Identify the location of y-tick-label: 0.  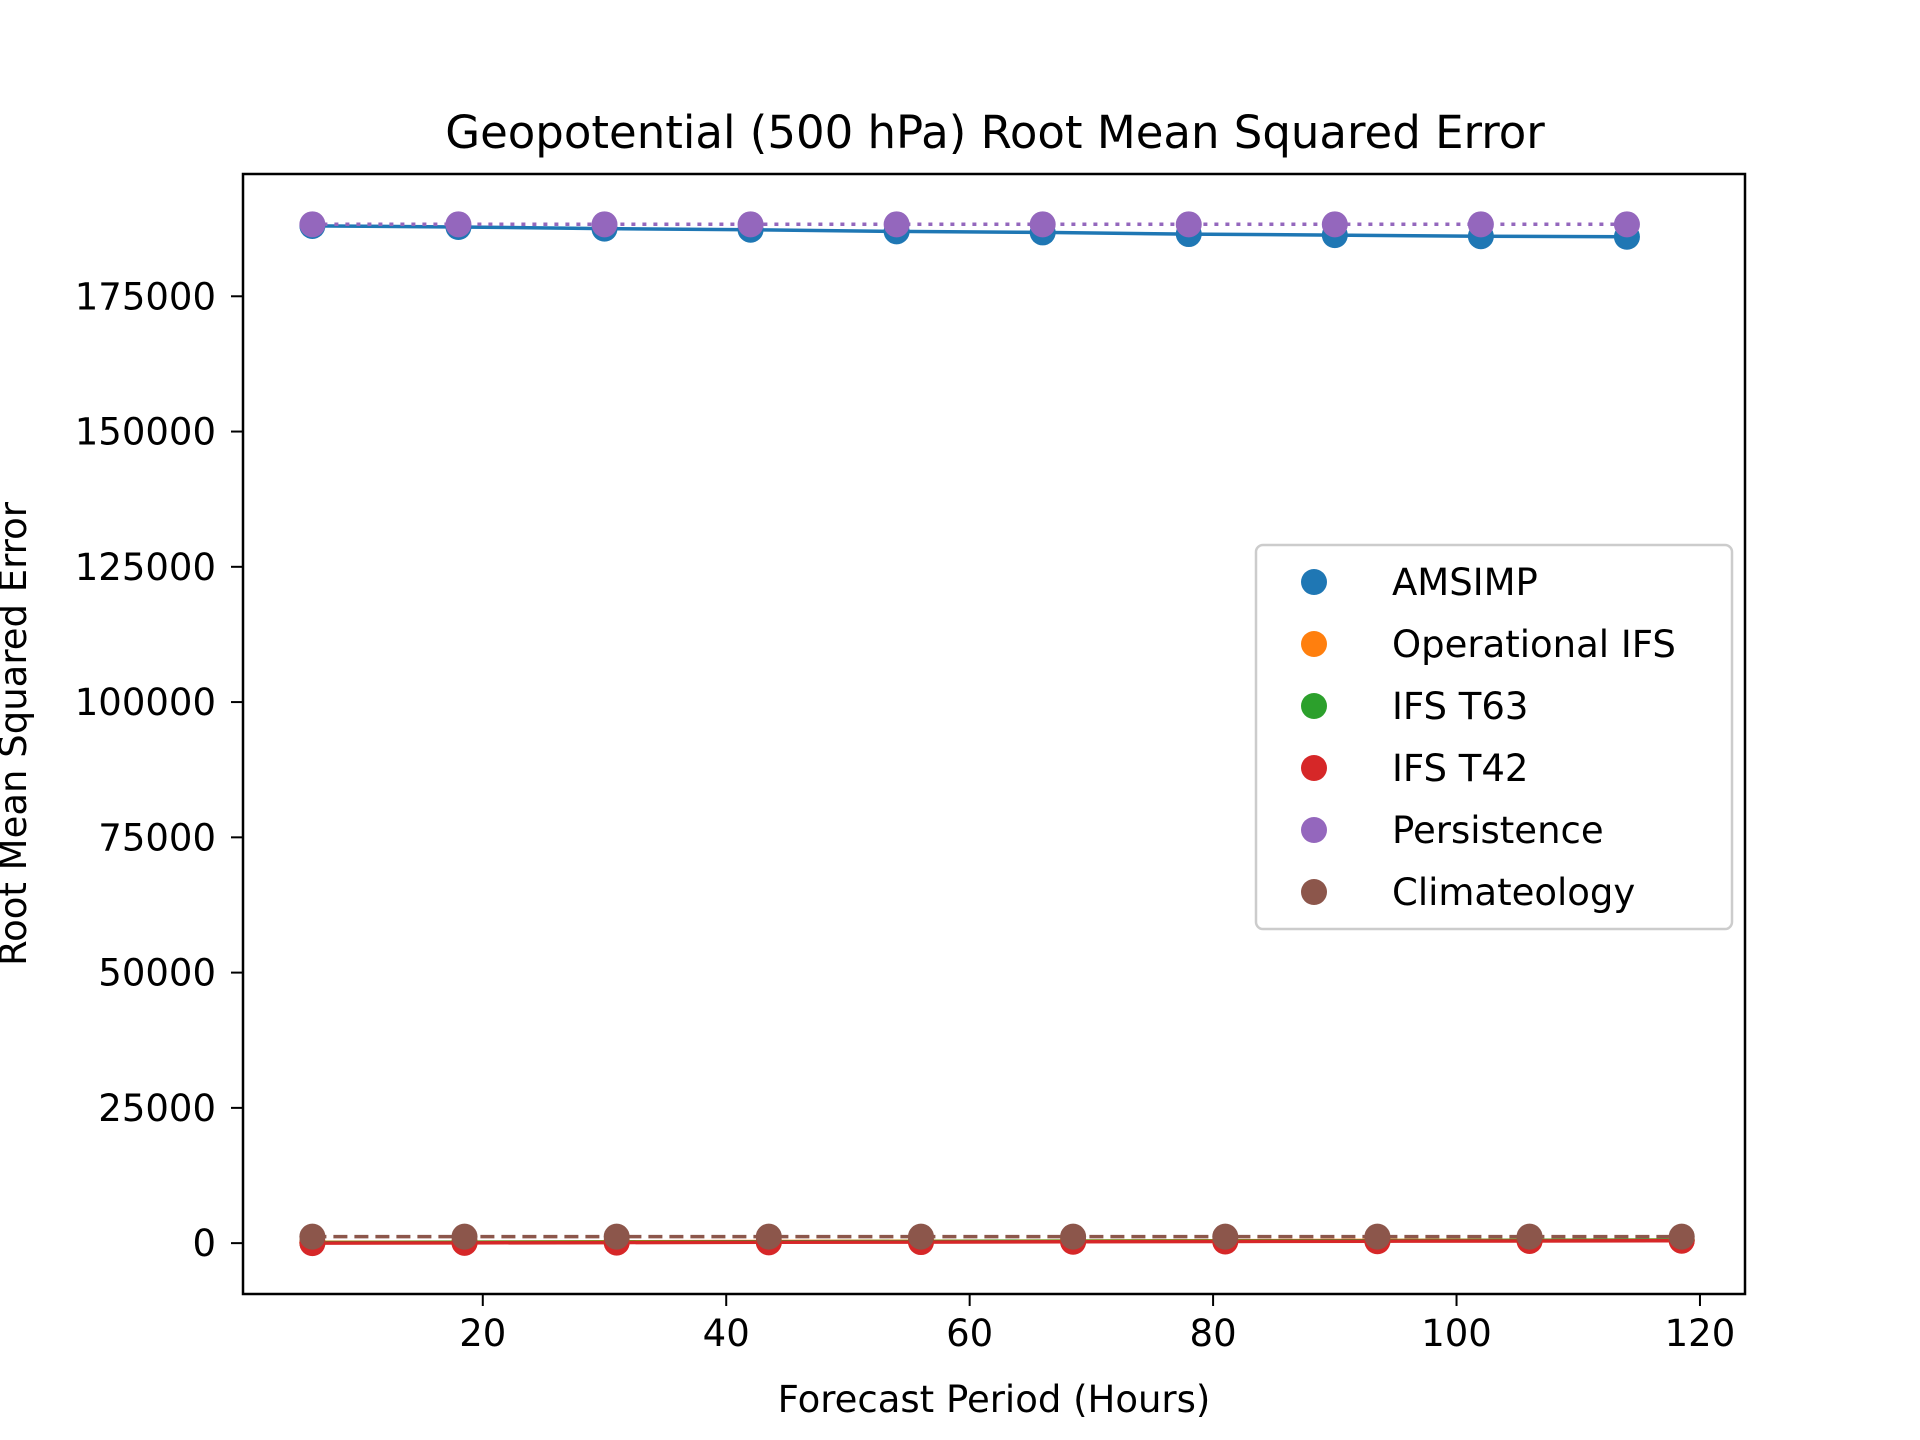
(204, 1243).